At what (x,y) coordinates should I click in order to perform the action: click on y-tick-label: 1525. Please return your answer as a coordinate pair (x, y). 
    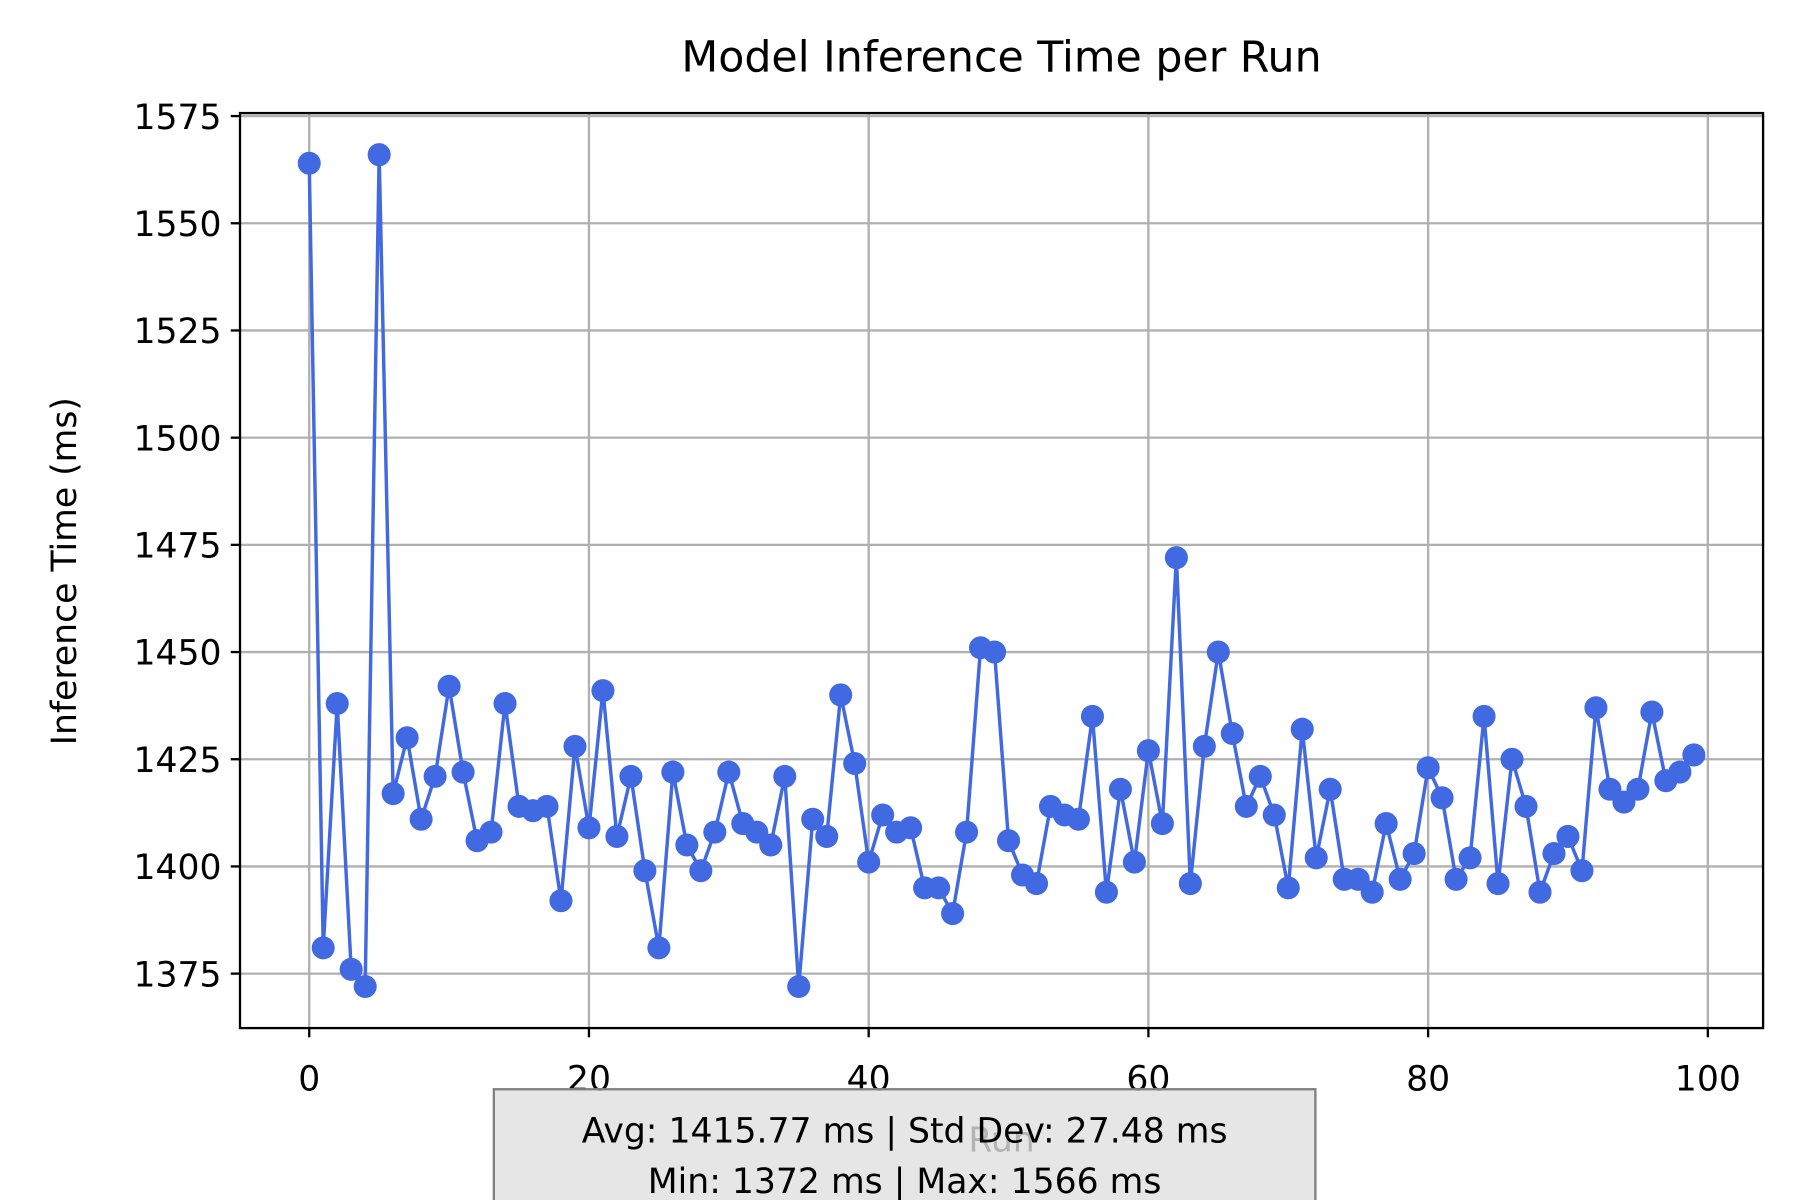
    Looking at the image, I should click on (177, 332).